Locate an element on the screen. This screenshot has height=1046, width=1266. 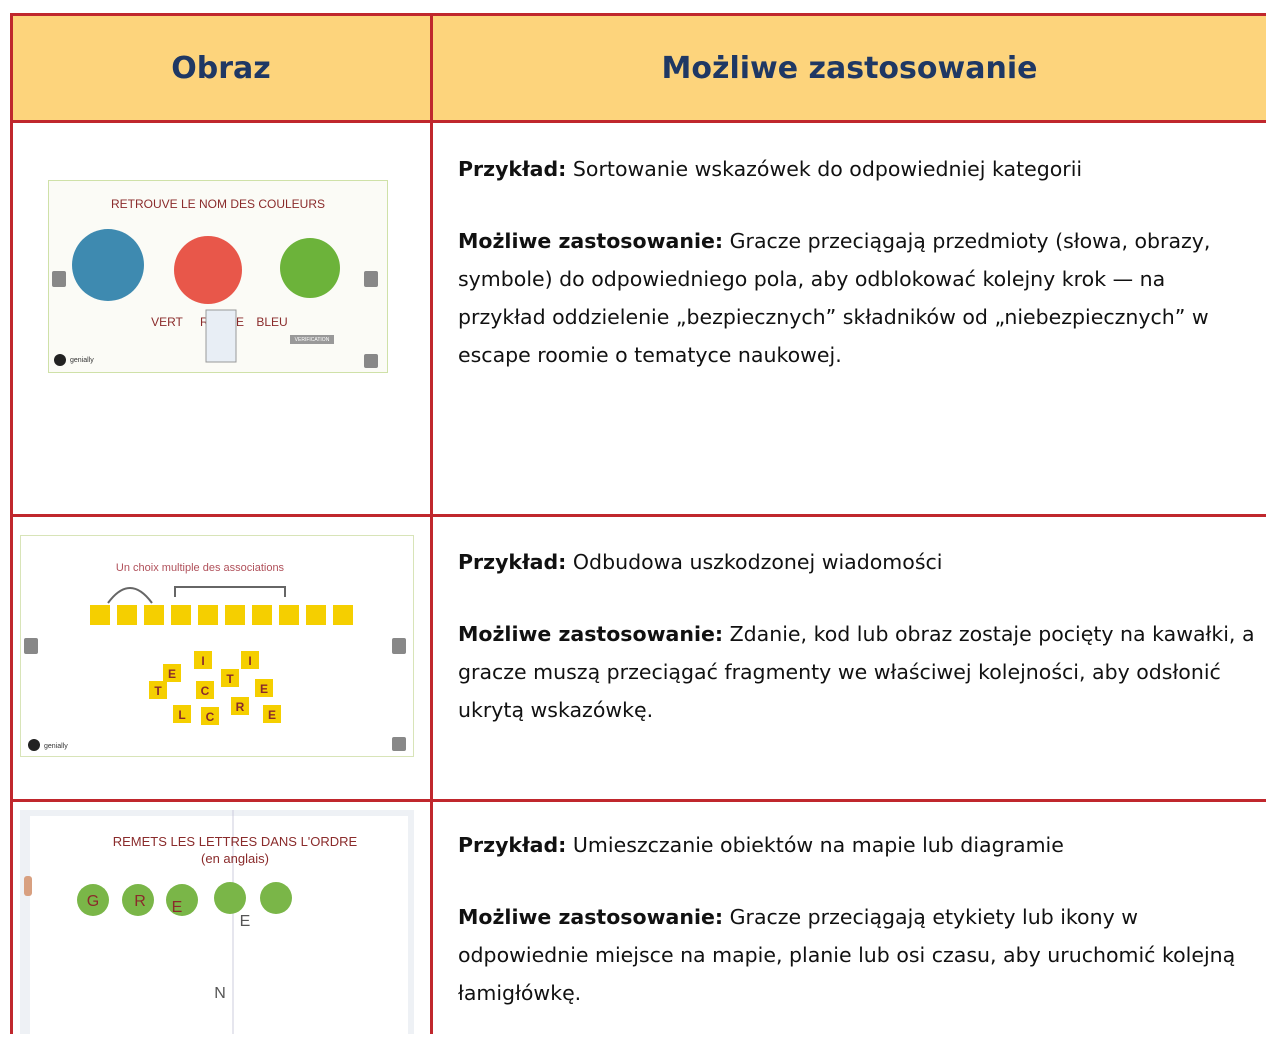
slide is located at coordinates (219, 925).